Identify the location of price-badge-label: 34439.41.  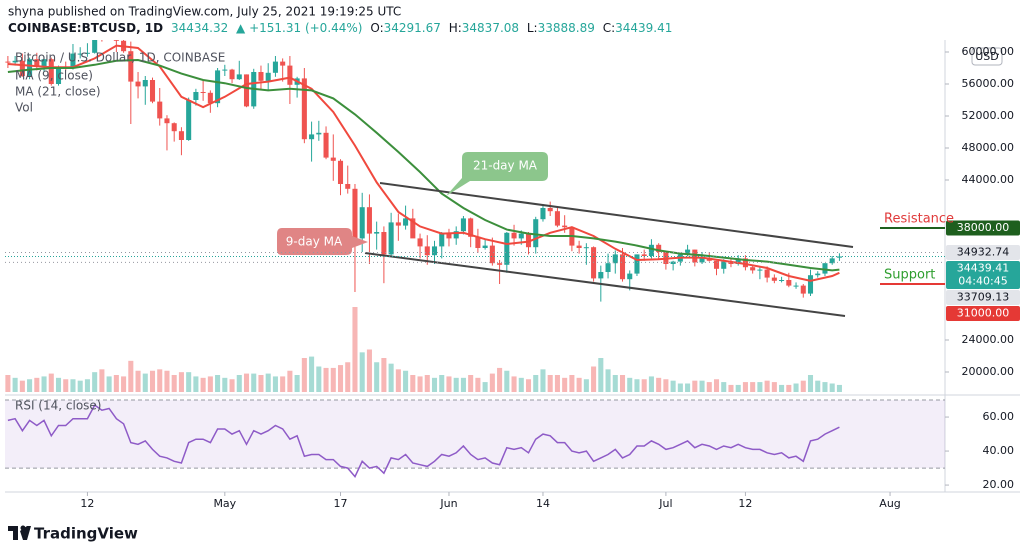
(983, 268).